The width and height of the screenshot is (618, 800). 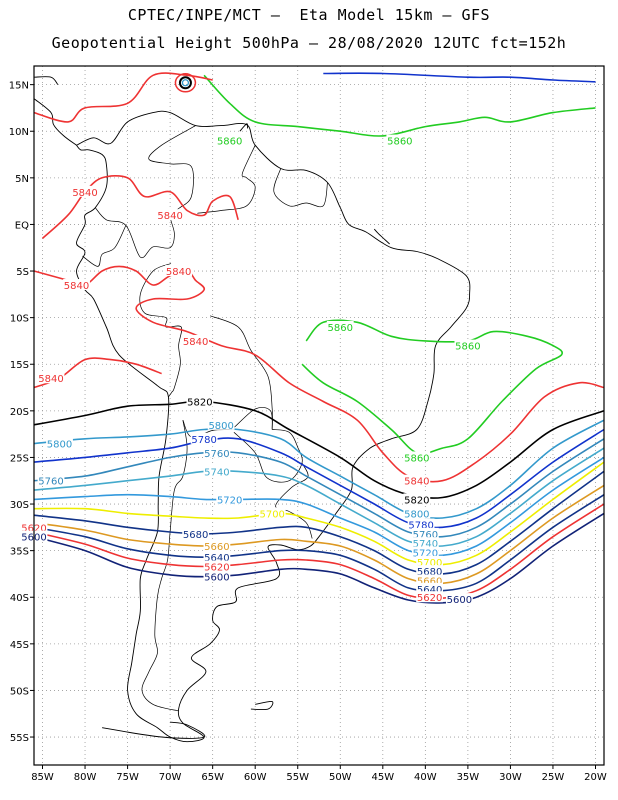 I want to click on lon-tick-label: 50W, so click(x=340, y=777).